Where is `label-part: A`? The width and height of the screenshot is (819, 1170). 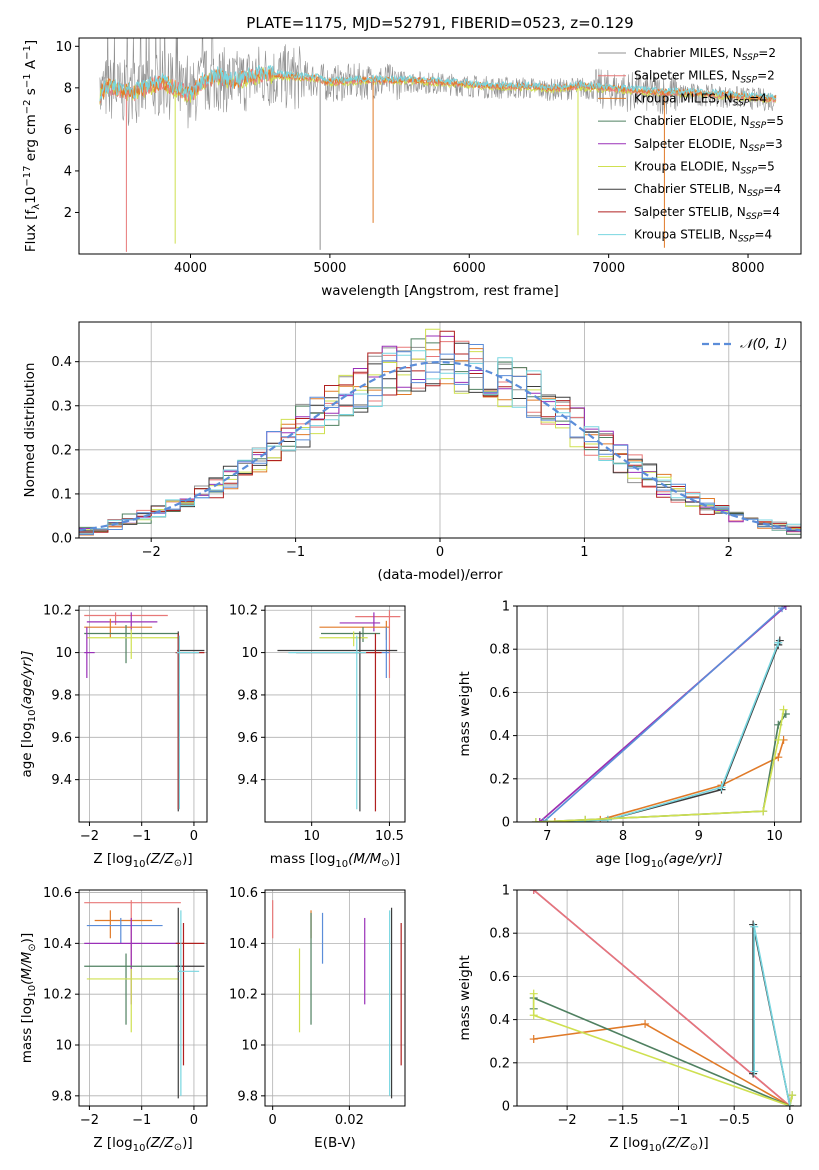 label-part: A is located at coordinates (31, 66).